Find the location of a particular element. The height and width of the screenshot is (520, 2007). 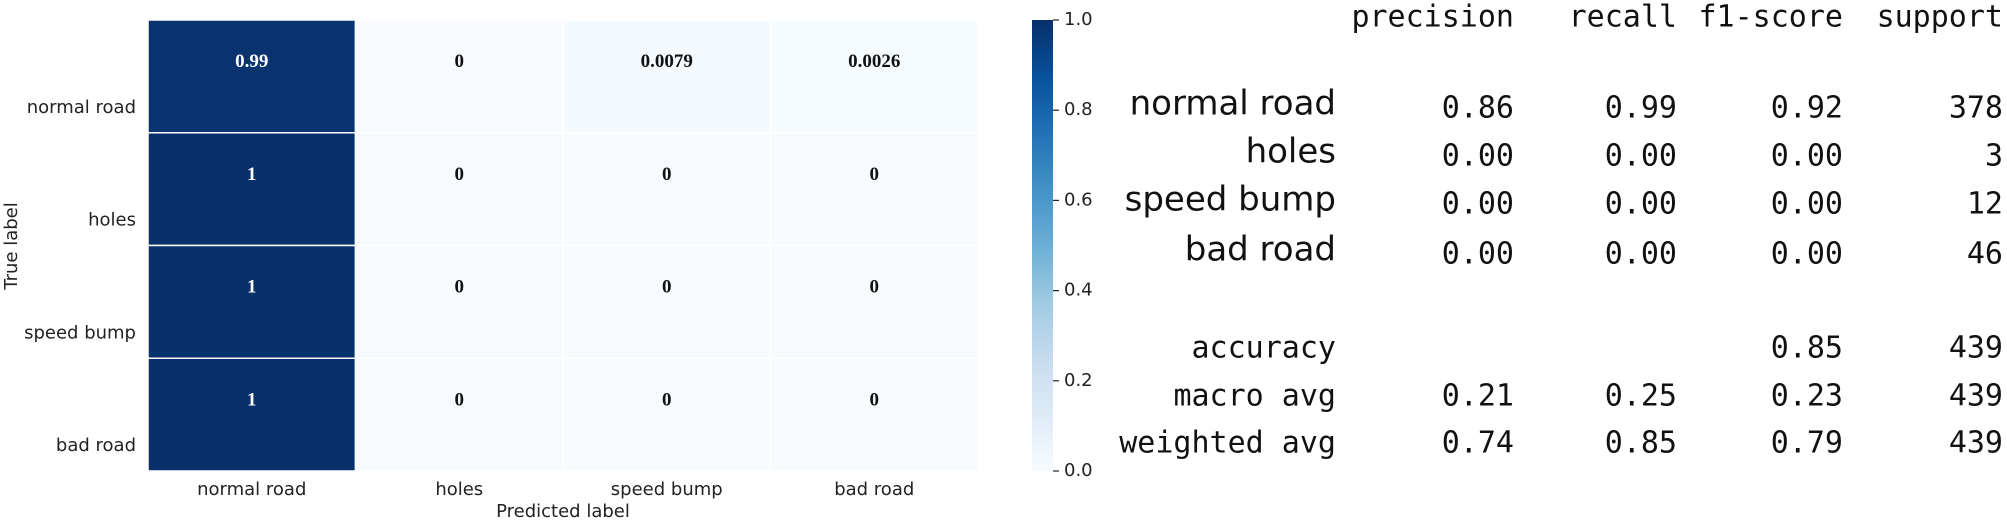

column-header: support is located at coordinates (1940, 17).